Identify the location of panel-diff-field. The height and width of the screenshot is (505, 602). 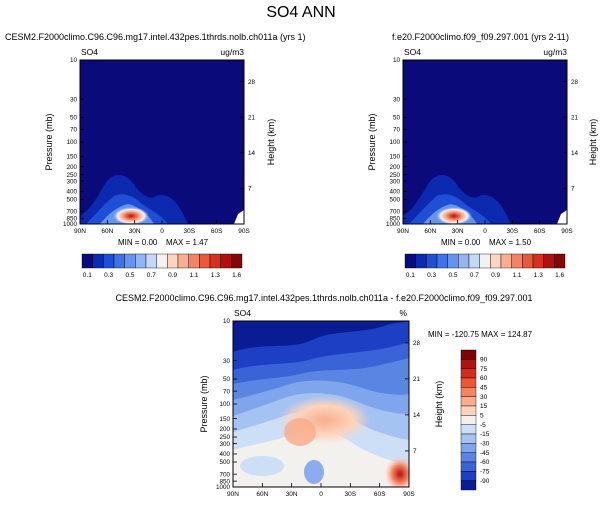
(321, 404).